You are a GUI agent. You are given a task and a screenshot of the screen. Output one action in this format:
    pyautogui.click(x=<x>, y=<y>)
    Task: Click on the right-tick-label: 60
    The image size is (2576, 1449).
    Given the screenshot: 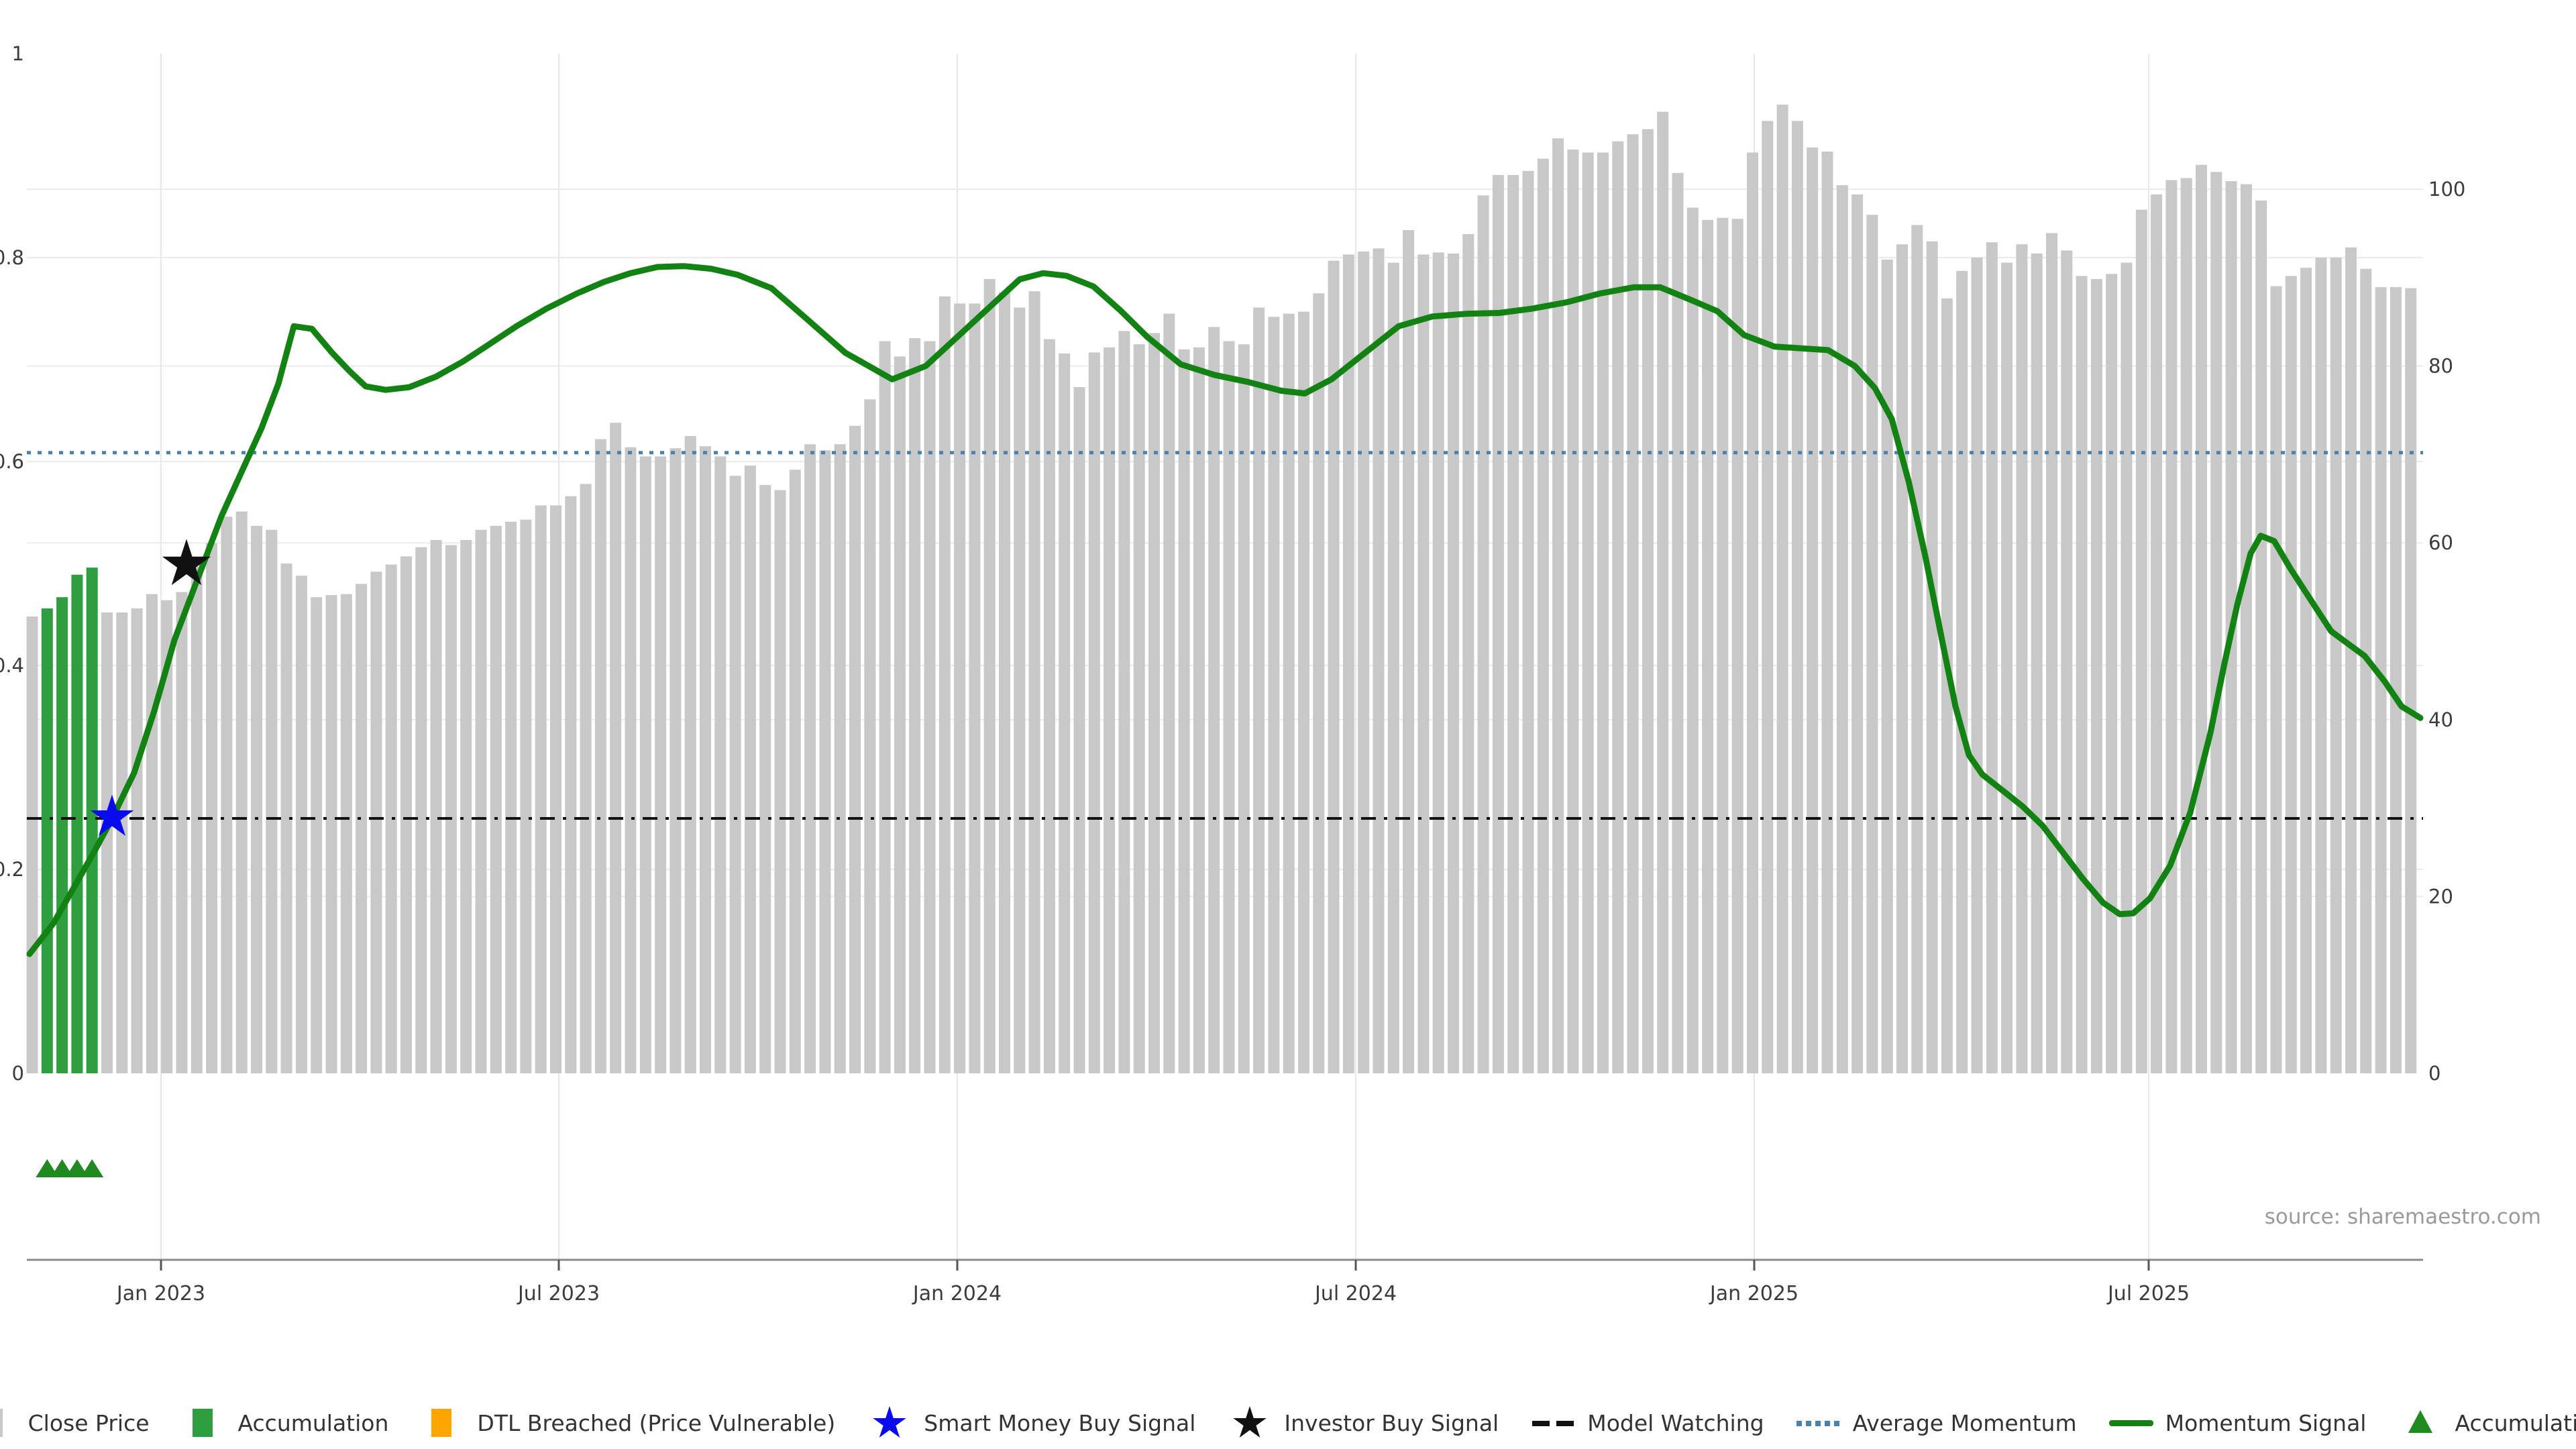 What is the action you would take?
    pyautogui.click(x=2440, y=542)
    